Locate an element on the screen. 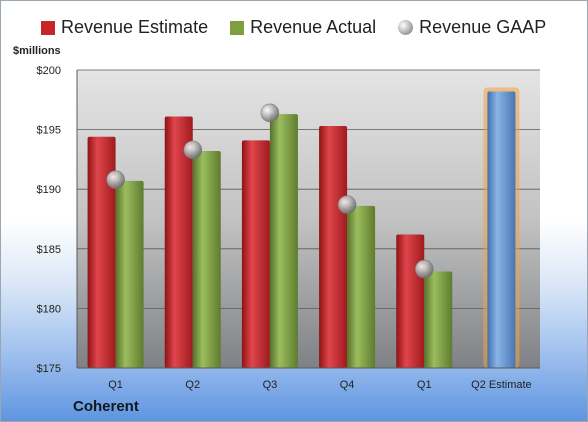 This screenshot has width=588, height=422. legend-item-actual: Revenue Actual is located at coordinates (303, 27).